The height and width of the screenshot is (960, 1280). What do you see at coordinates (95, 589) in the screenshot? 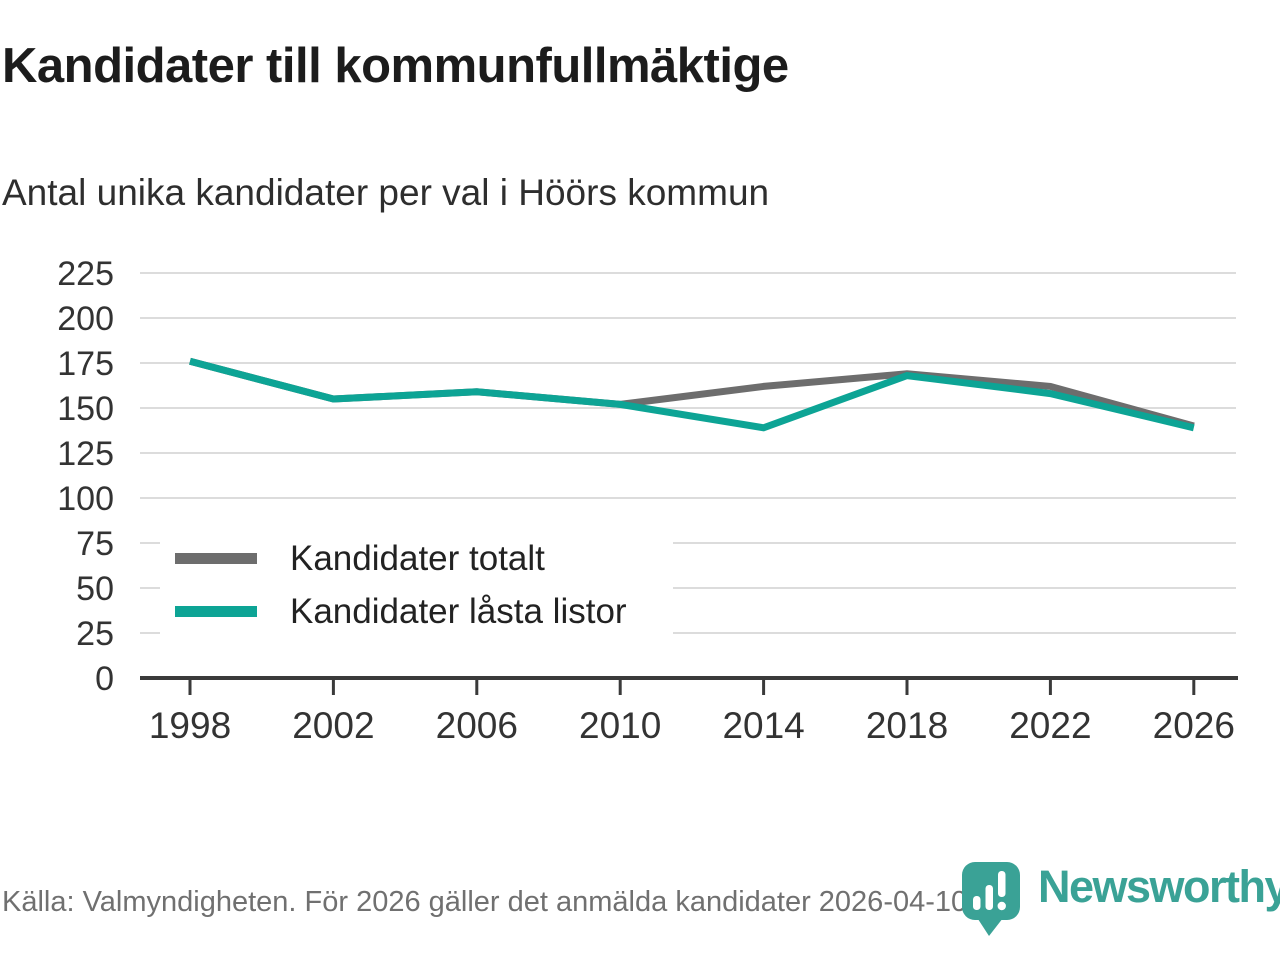
I see `y-tick-label-50: 50` at bounding box center [95, 589].